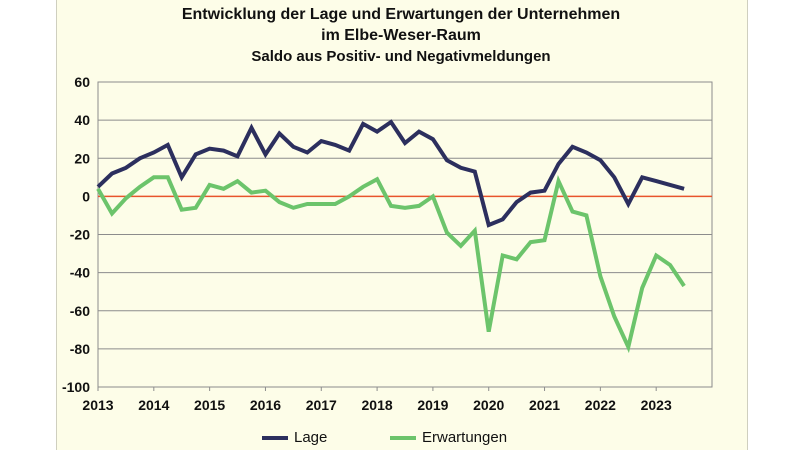 This screenshot has height=450, width=800. I want to click on y-tick-label: 60, so click(82, 82).